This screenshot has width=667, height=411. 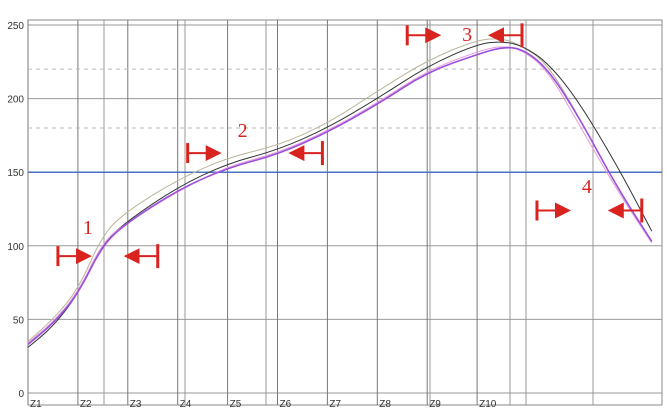 I want to click on x-tick-label: Z7, so click(x=335, y=404).